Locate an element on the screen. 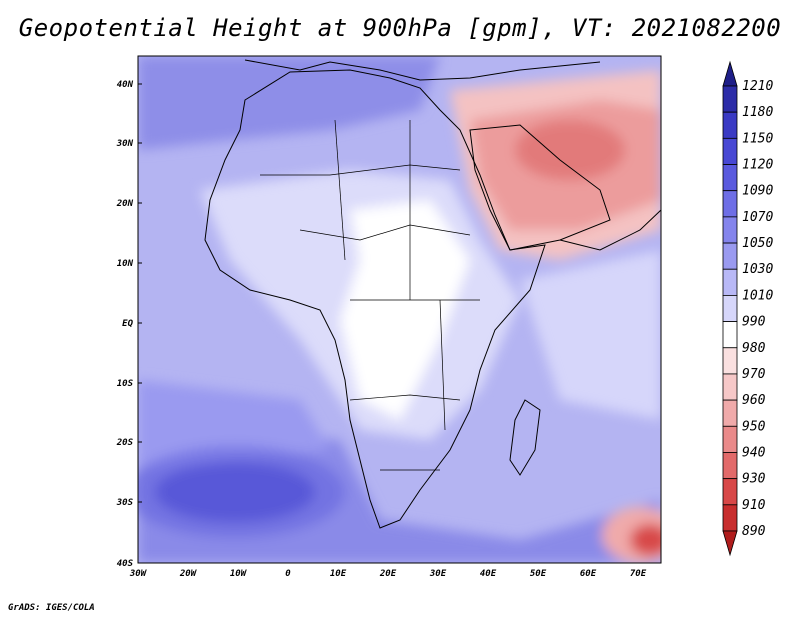  colorbar-label: 1150 is located at coordinates (757, 138).